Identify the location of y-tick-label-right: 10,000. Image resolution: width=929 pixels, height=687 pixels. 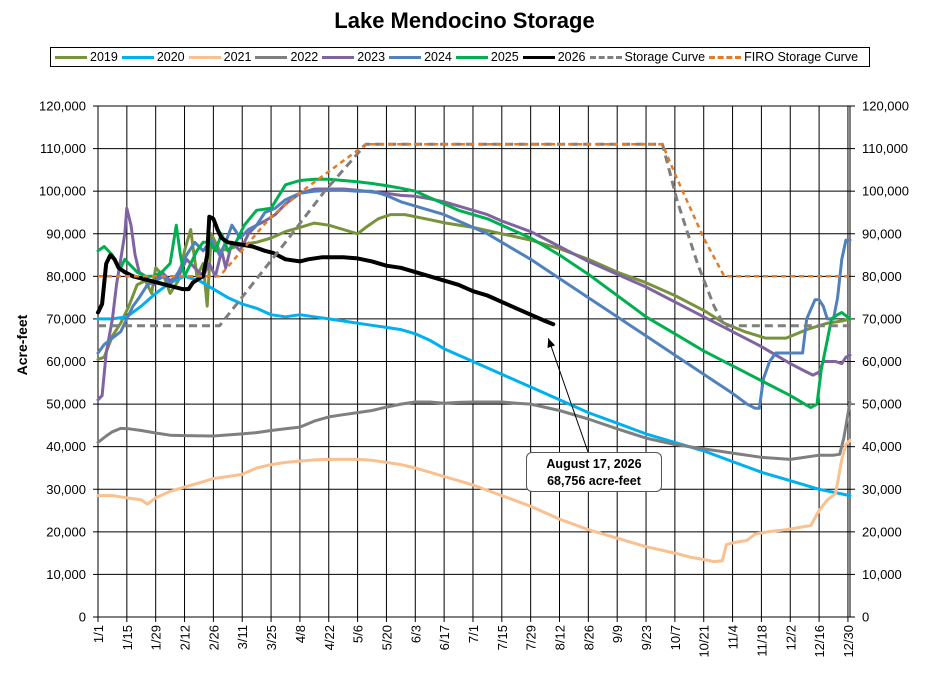
(882, 574).